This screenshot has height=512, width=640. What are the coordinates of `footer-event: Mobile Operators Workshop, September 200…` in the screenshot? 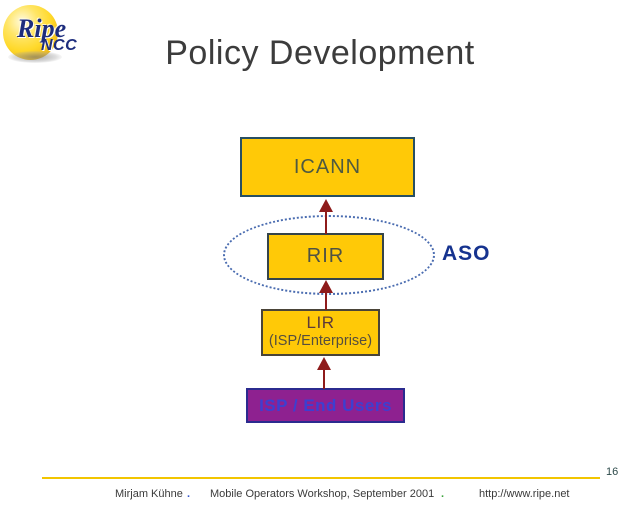 It's located at (322, 494).